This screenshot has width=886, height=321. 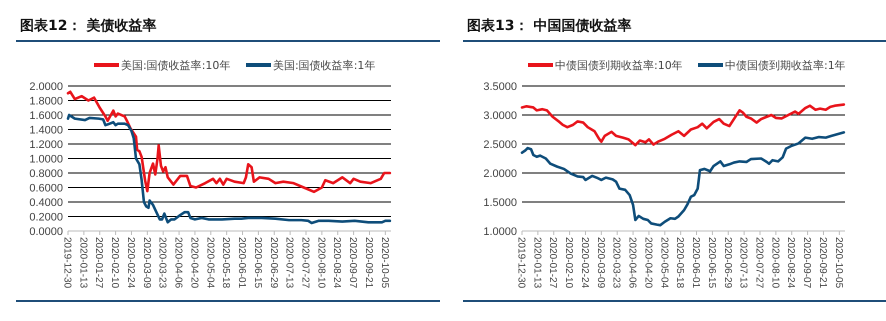 What do you see at coordinates (549, 25) in the screenshot?
I see `chart-title: 图表13： 中国国债收益率` at bounding box center [549, 25].